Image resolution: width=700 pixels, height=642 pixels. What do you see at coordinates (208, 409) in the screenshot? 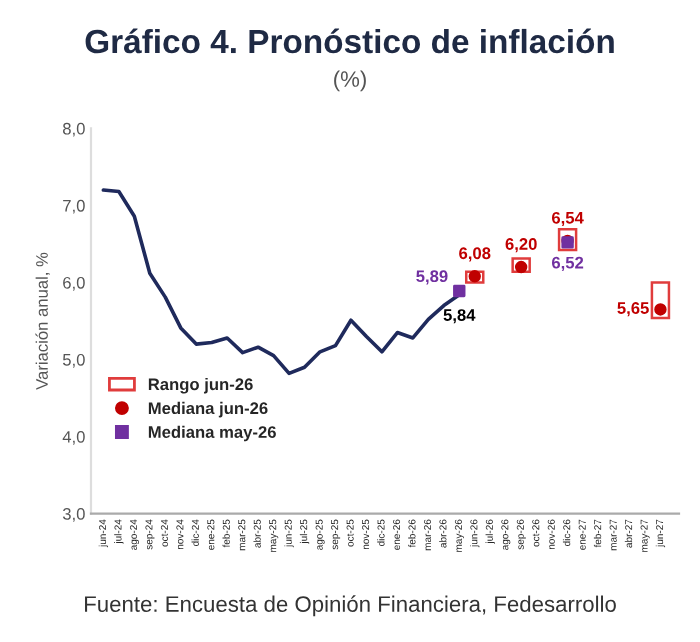
I see `legend-label: Mediana jun-26` at bounding box center [208, 409].